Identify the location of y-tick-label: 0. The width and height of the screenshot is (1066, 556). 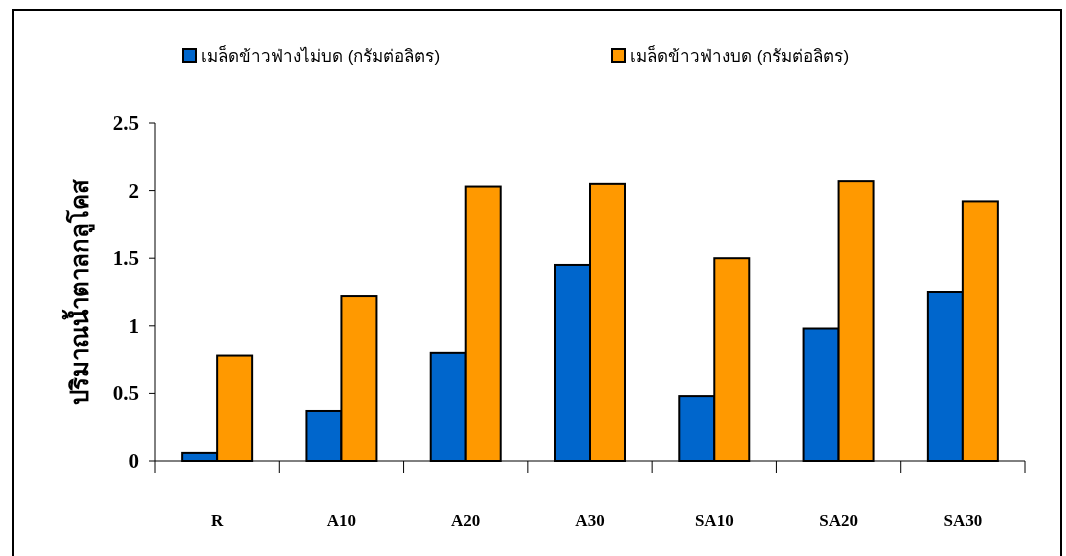
(133, 461).